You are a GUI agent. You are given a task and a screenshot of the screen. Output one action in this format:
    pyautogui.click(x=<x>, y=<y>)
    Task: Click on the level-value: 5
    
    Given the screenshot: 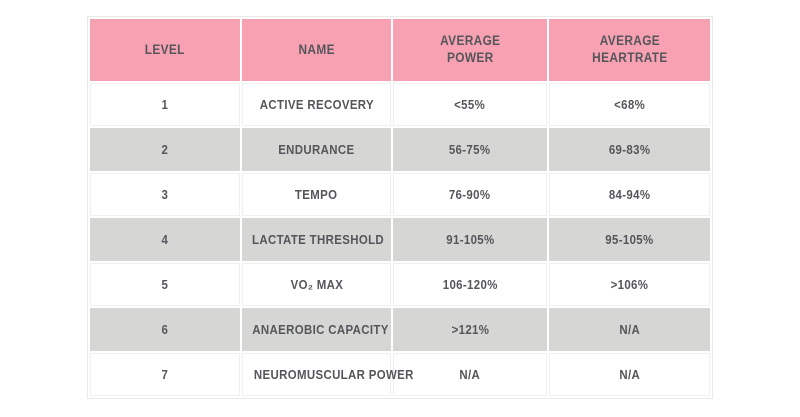 What is the action you would take?
    pyautogui.click(x=165, y=284)
    